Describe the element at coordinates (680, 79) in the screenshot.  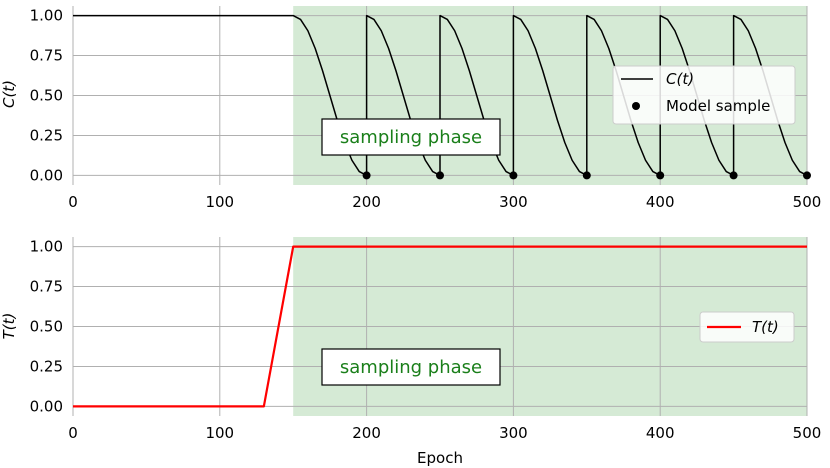
I see `legend-label-c: C(t)` at that location.